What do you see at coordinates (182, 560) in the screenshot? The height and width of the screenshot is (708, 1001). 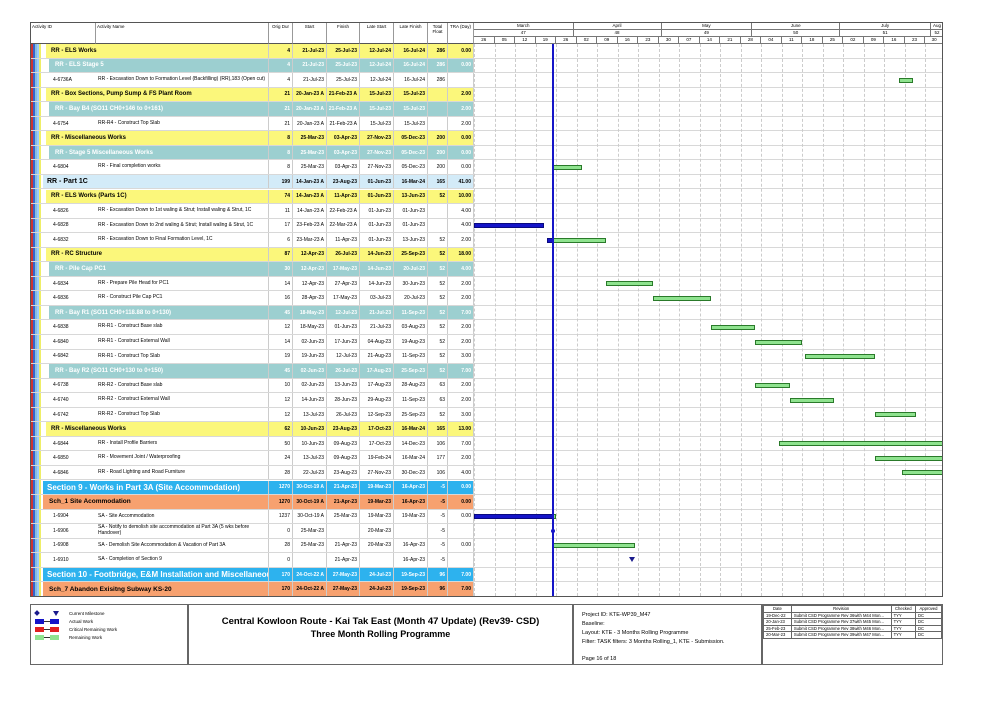 I see `activity-name: SA - Completion of Section 9` at bounding box center [182, 560].